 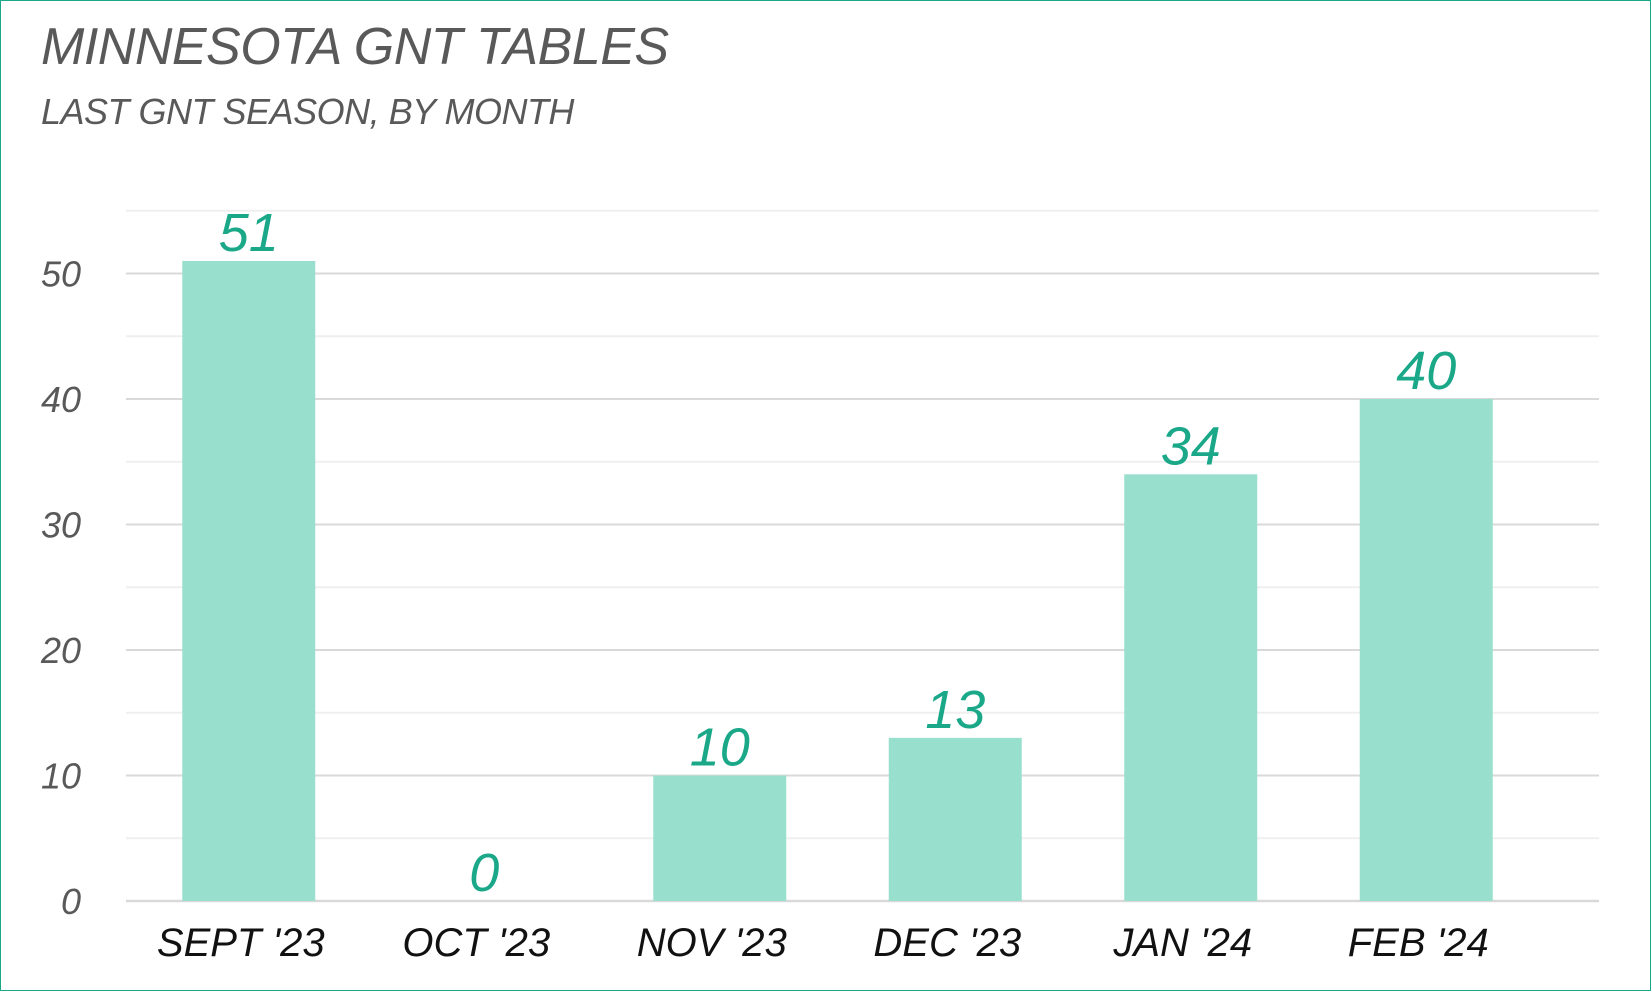 What do you see at coordinates (71, 901) in the screenshot?
I see `y-tick-label: 0` at bounding box center [71, 901].